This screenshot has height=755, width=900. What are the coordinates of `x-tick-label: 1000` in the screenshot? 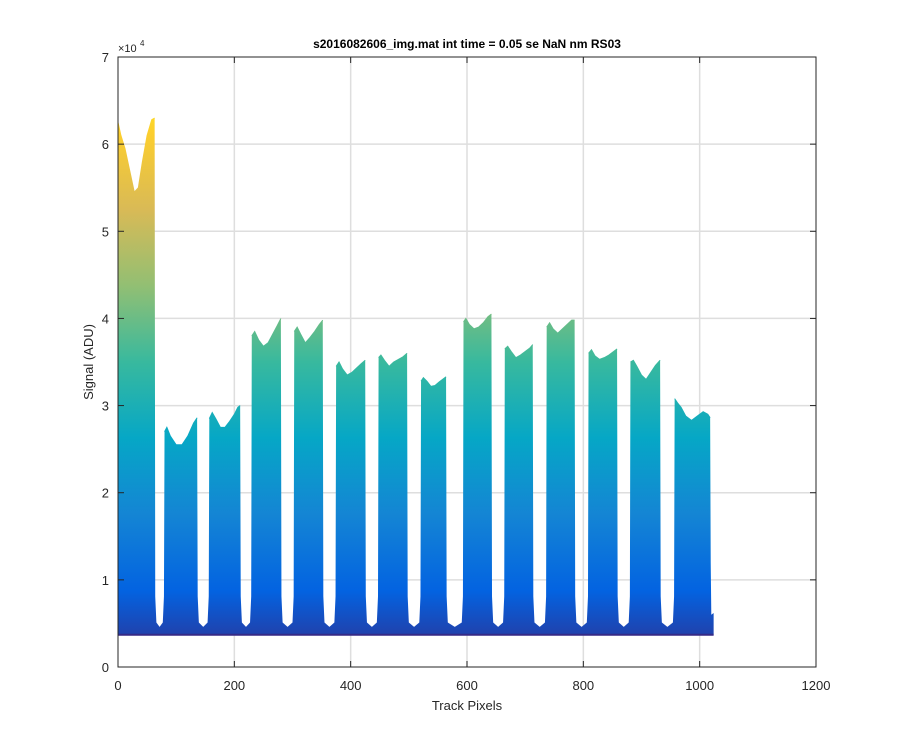 It's located at (699, 685).